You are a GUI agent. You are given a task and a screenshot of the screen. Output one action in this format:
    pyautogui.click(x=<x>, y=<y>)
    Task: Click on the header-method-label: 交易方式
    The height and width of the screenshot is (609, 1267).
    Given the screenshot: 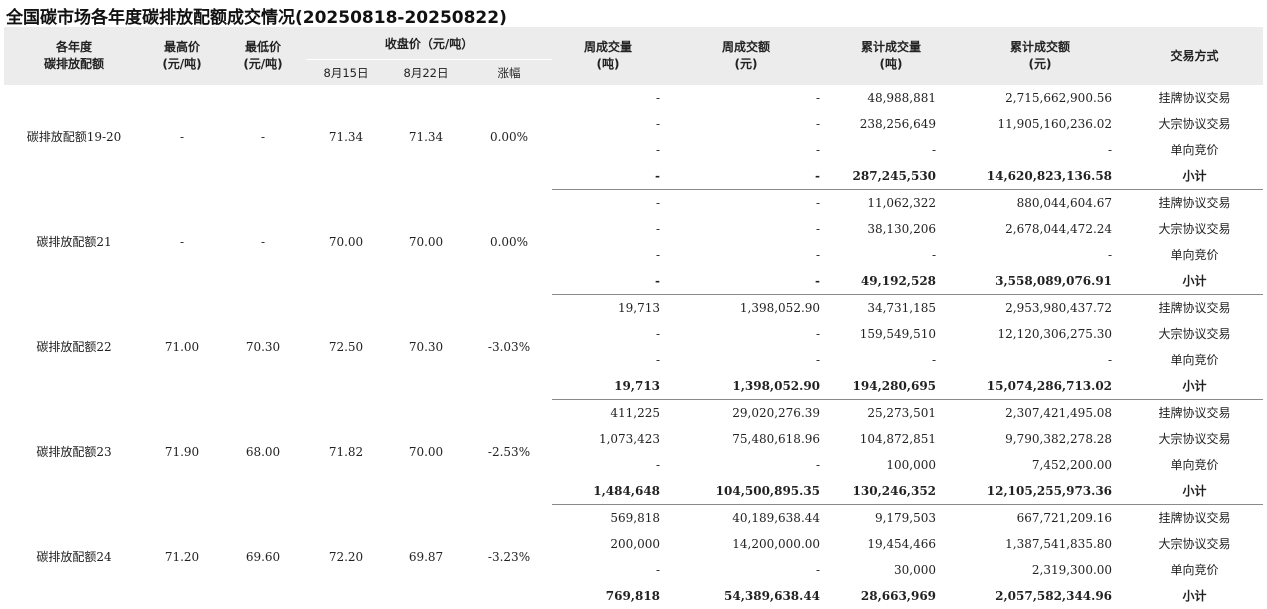 What is the action you would take?
    pyautogui.click(x=1195, y=56)
    